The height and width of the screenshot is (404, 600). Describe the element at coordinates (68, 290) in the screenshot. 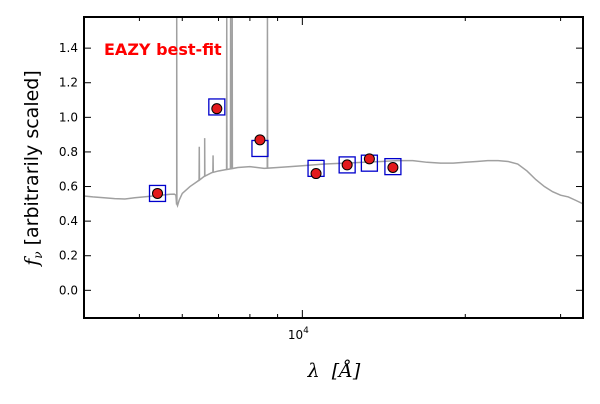

I see `y-tick-label-0: 0.0` at that location.